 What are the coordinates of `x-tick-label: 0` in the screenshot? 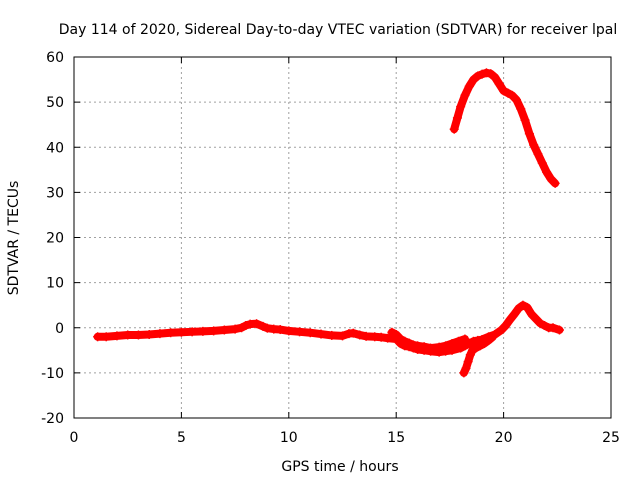 It's located at (74, 438).